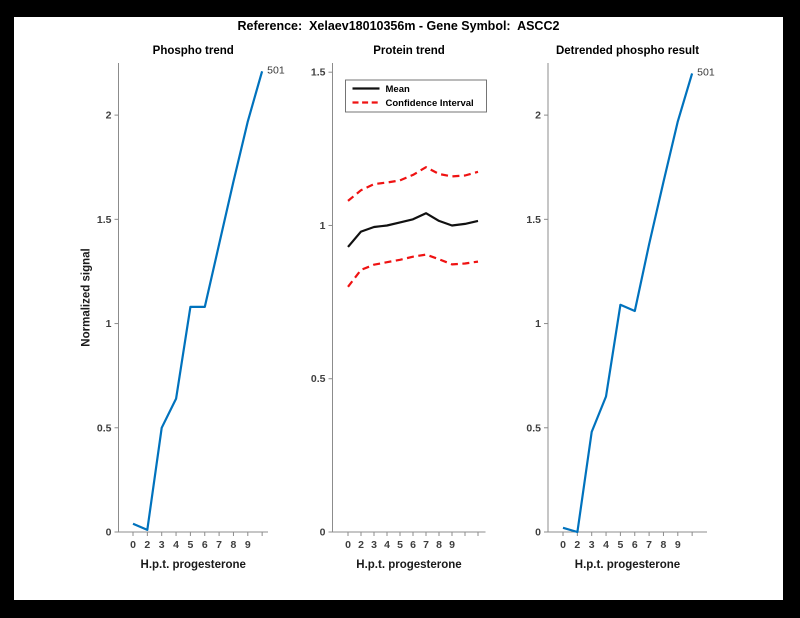 This screenshot has height=618, width=800. I want to click on legend: Mean Confidence Interval, so click(416, 96).